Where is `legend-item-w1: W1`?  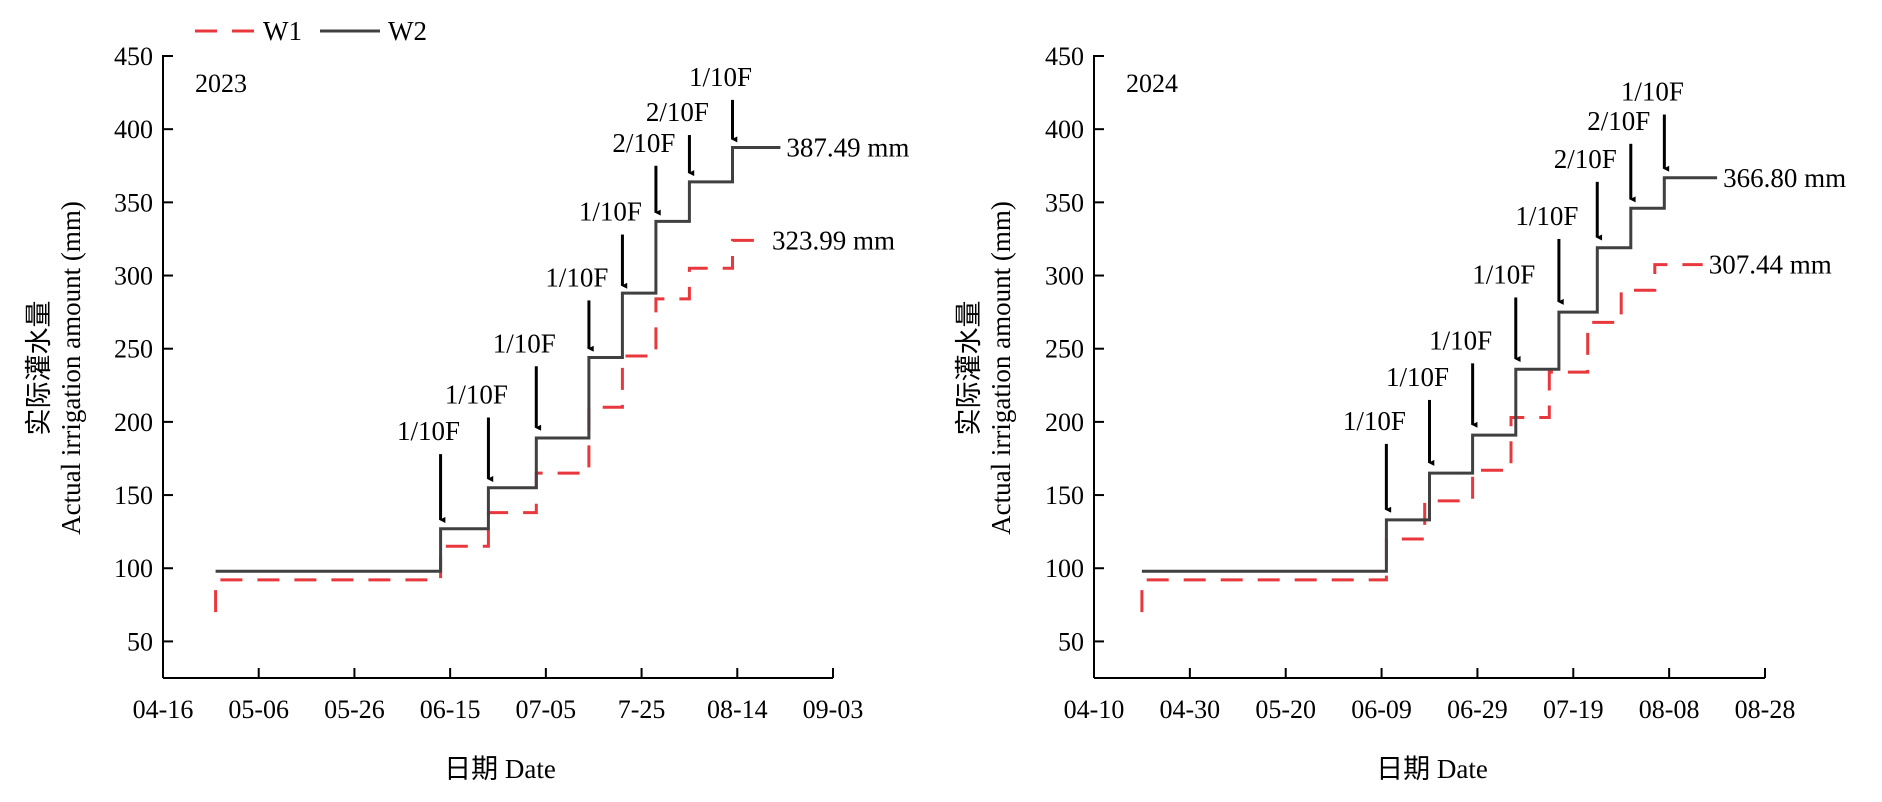 legend-item-w1: W1 is located at coordinates (248, 31).